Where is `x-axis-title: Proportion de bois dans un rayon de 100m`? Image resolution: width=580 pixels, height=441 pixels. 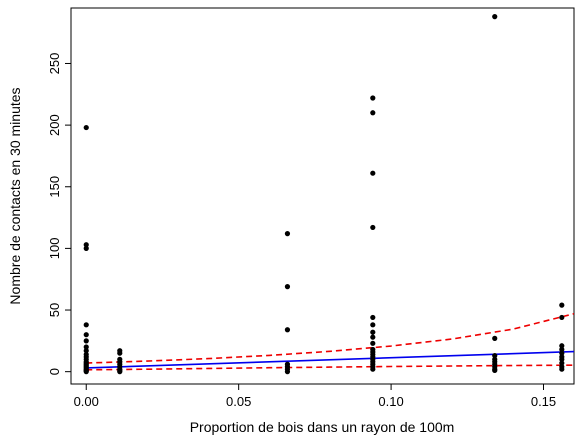 x-axis-title: Proportion de bois dans un rayon de 100m is located at coordinates (322, 427).